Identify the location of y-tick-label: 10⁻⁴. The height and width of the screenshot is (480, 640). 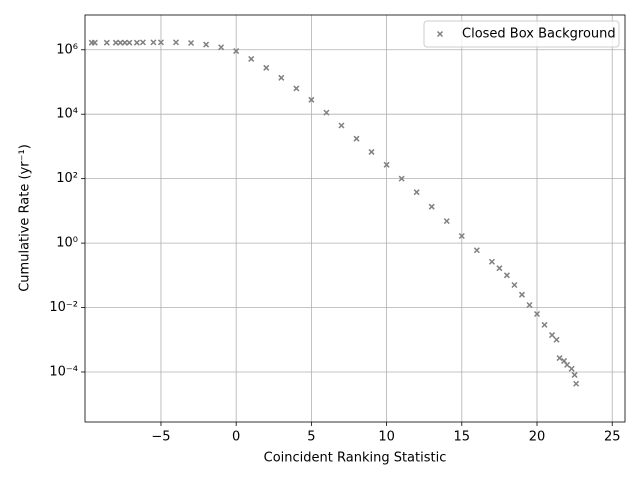
(63, 371).